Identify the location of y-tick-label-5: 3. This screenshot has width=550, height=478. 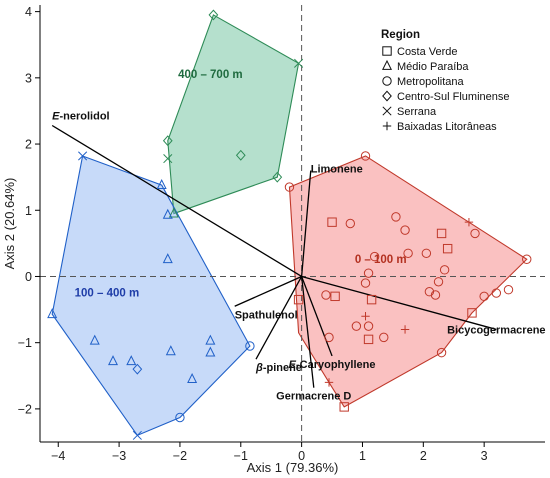
(28, 78).